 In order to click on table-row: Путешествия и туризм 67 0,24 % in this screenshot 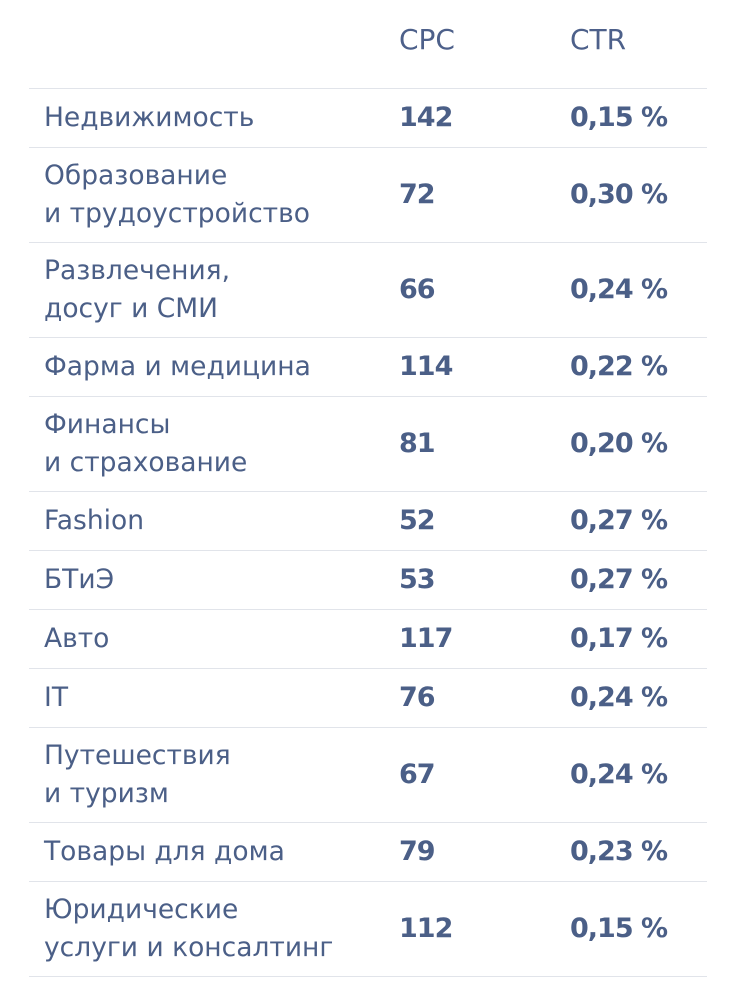, I will do `click(368, 775)`.